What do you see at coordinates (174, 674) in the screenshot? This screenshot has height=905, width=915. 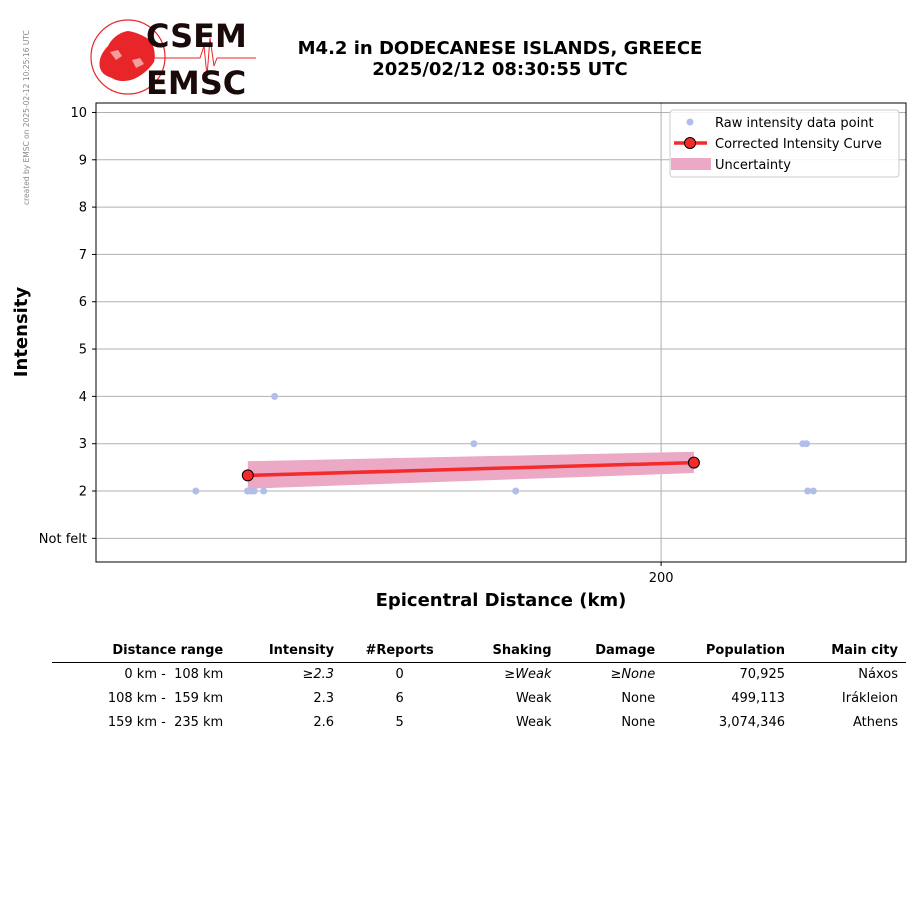 I see `cell-range: 0 km - 108 km` at bounding box center [174, 674].